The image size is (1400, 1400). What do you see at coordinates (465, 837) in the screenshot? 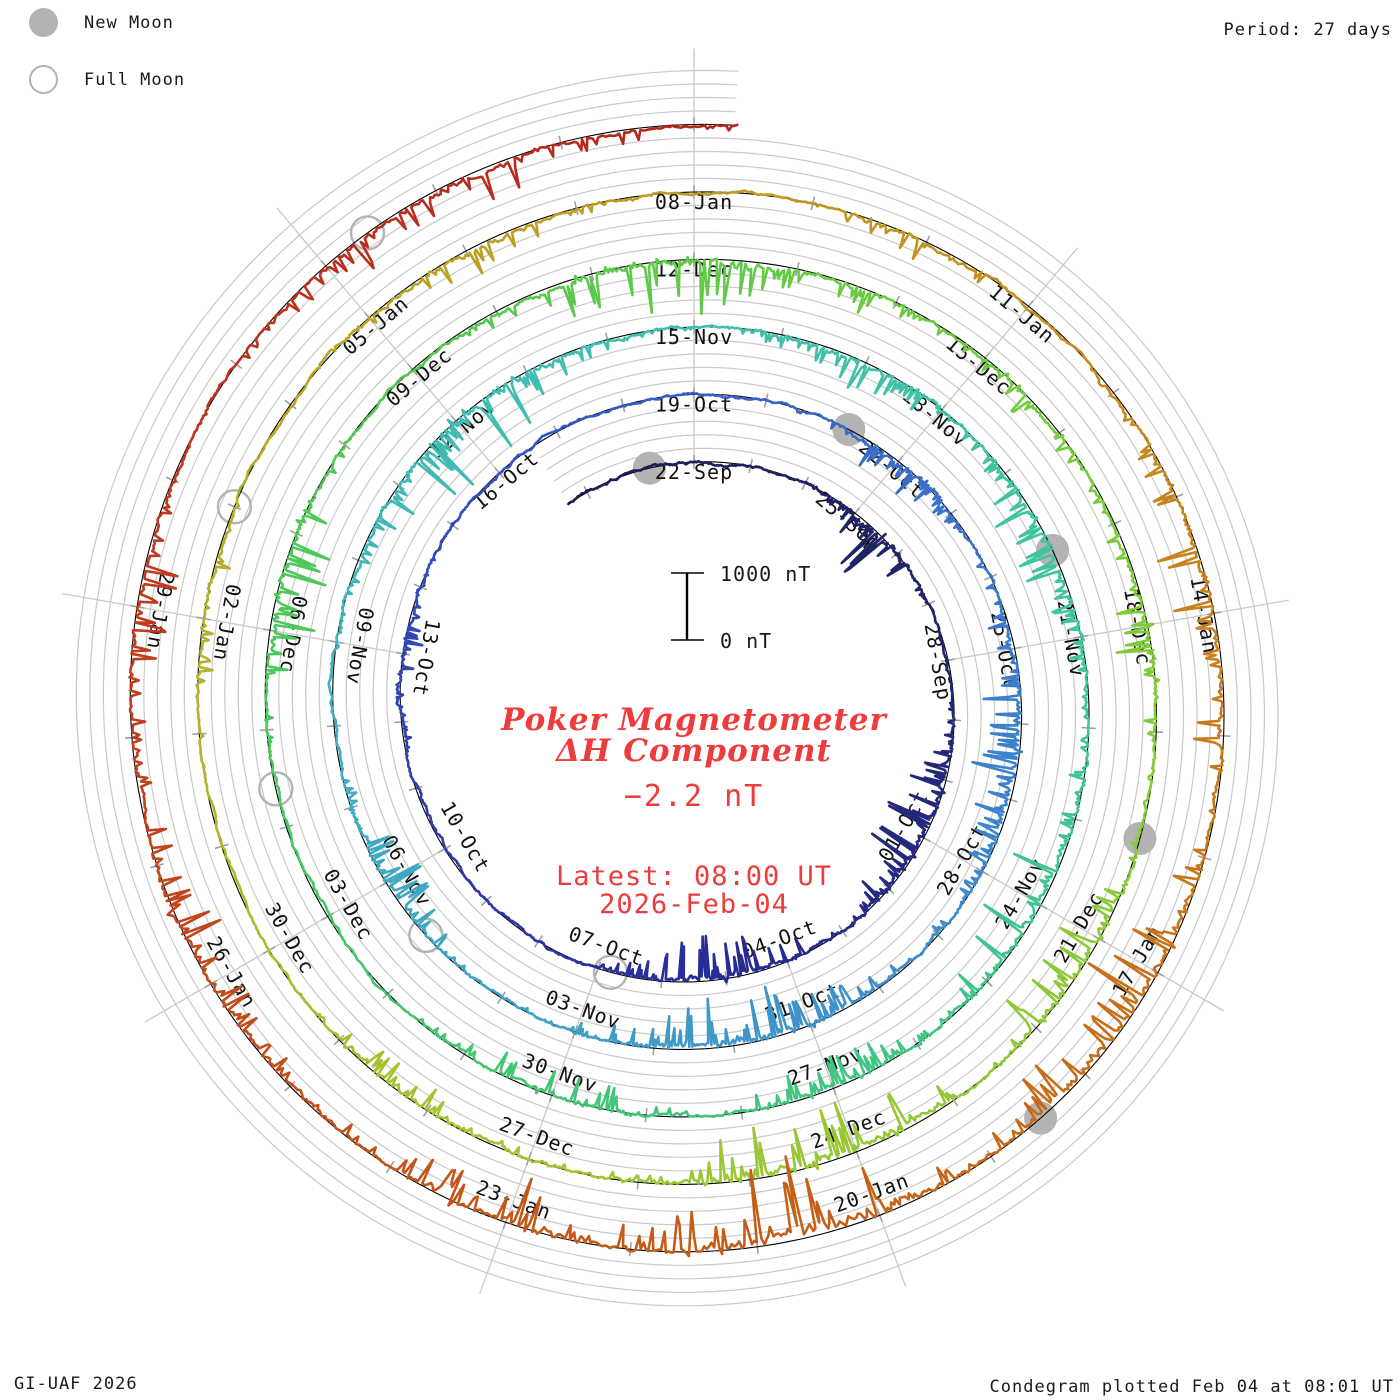
I see `date-label-10-Oct: 10-Oct` at bounding box center [465, 837].